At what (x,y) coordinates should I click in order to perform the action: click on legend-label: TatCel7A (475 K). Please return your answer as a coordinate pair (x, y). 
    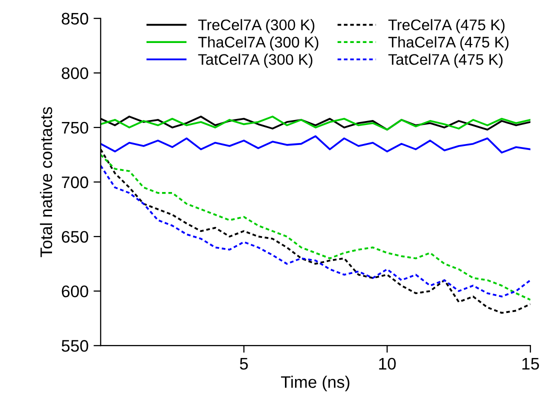
    Looking at the image, I should click on (445, 61).